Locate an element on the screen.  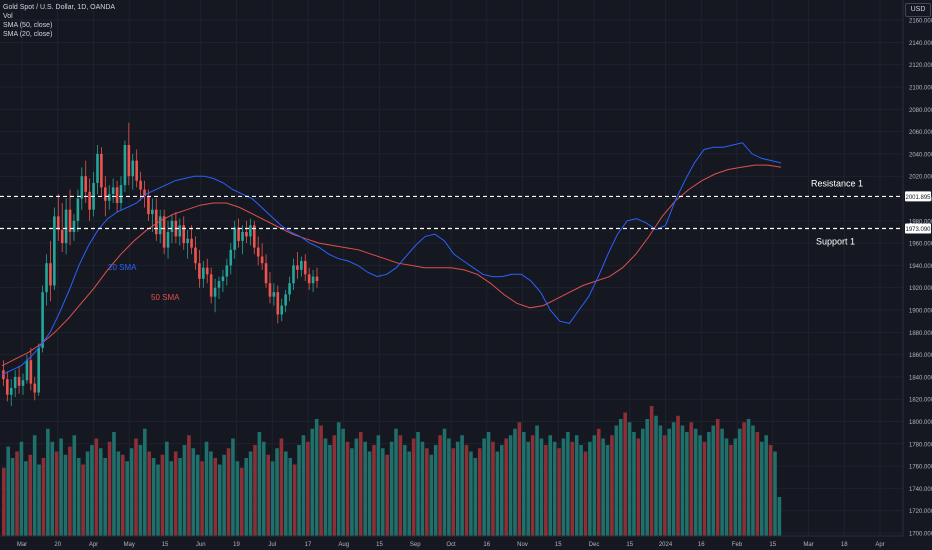
legend-sma50: SMA (50, close) is located at coordinates (28, 25).